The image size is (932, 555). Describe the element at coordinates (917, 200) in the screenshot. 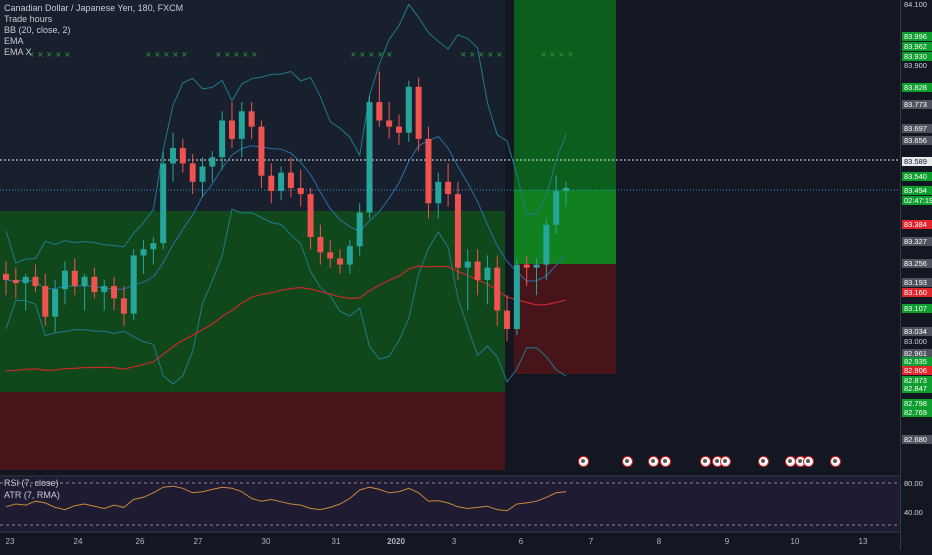

I see `price-axis-label: 02:47:19` at that location.